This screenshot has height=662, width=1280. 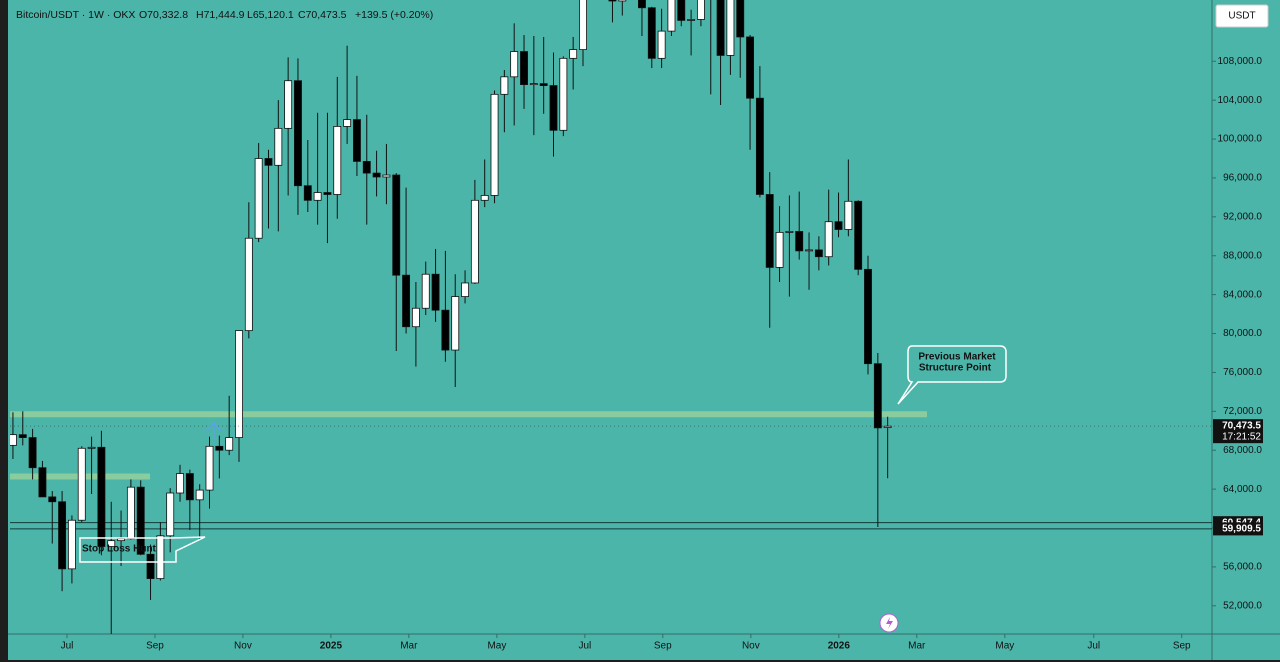 I want to click on y-tick-label: 104,000.0, so click(x=1240, y=100).